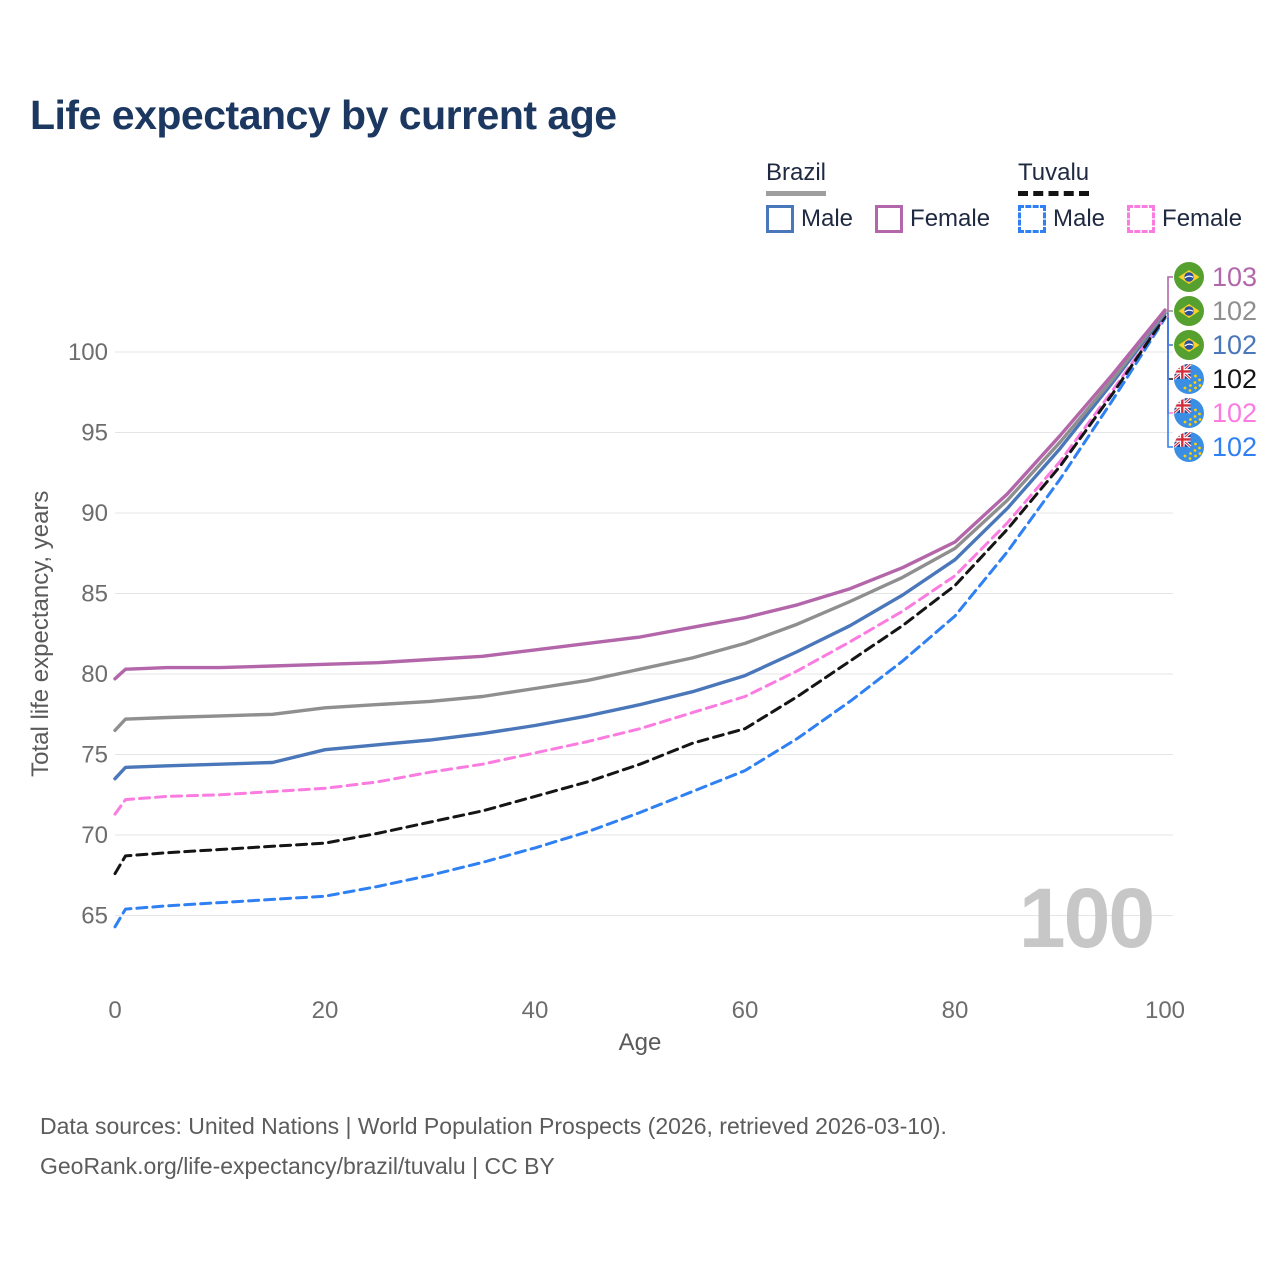 The width and height of the screenshot is (1280, 1280). Describe the element at coordinates (114, 1010) in the screenshot. I see `x-tick-label: 0` at that location.